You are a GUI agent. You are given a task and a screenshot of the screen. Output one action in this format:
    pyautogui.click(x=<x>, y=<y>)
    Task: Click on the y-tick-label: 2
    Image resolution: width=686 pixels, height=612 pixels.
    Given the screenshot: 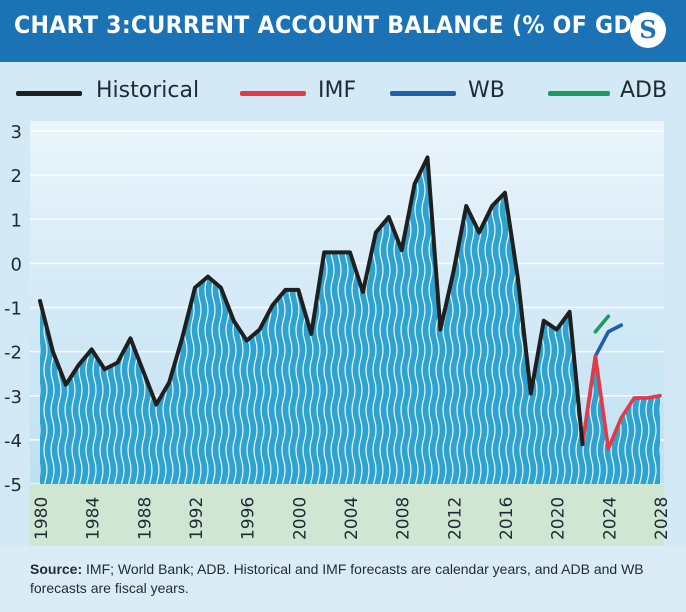 What is the action you would take?
    pyautogui.click(x=16, y=176)
    